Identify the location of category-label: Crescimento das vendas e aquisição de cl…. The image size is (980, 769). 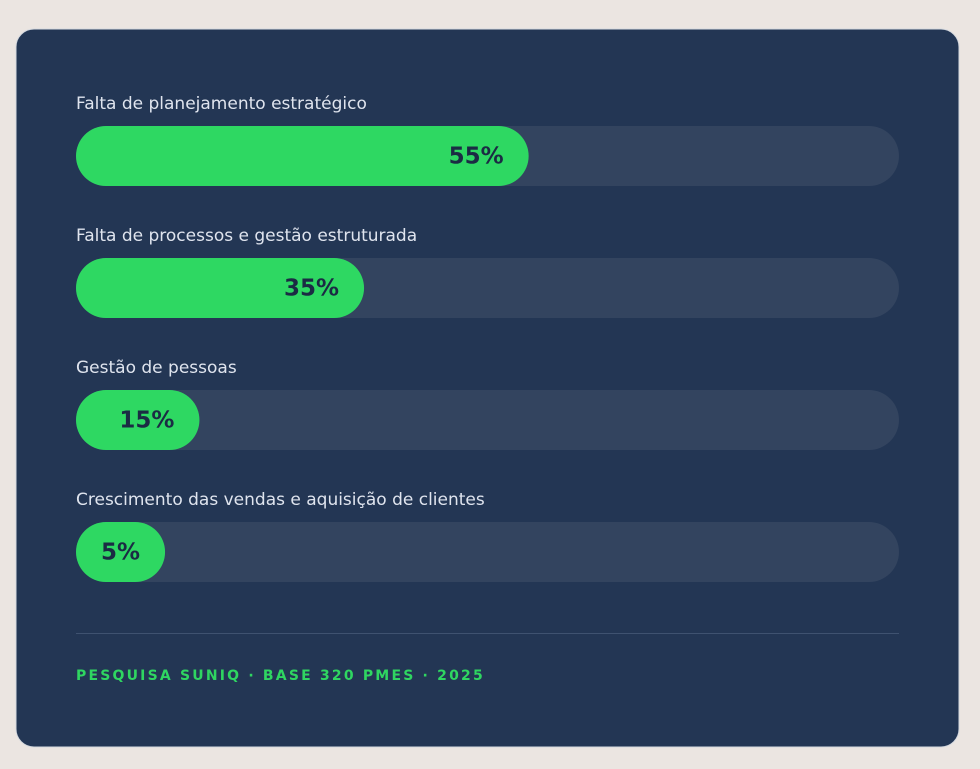
(280, 500).